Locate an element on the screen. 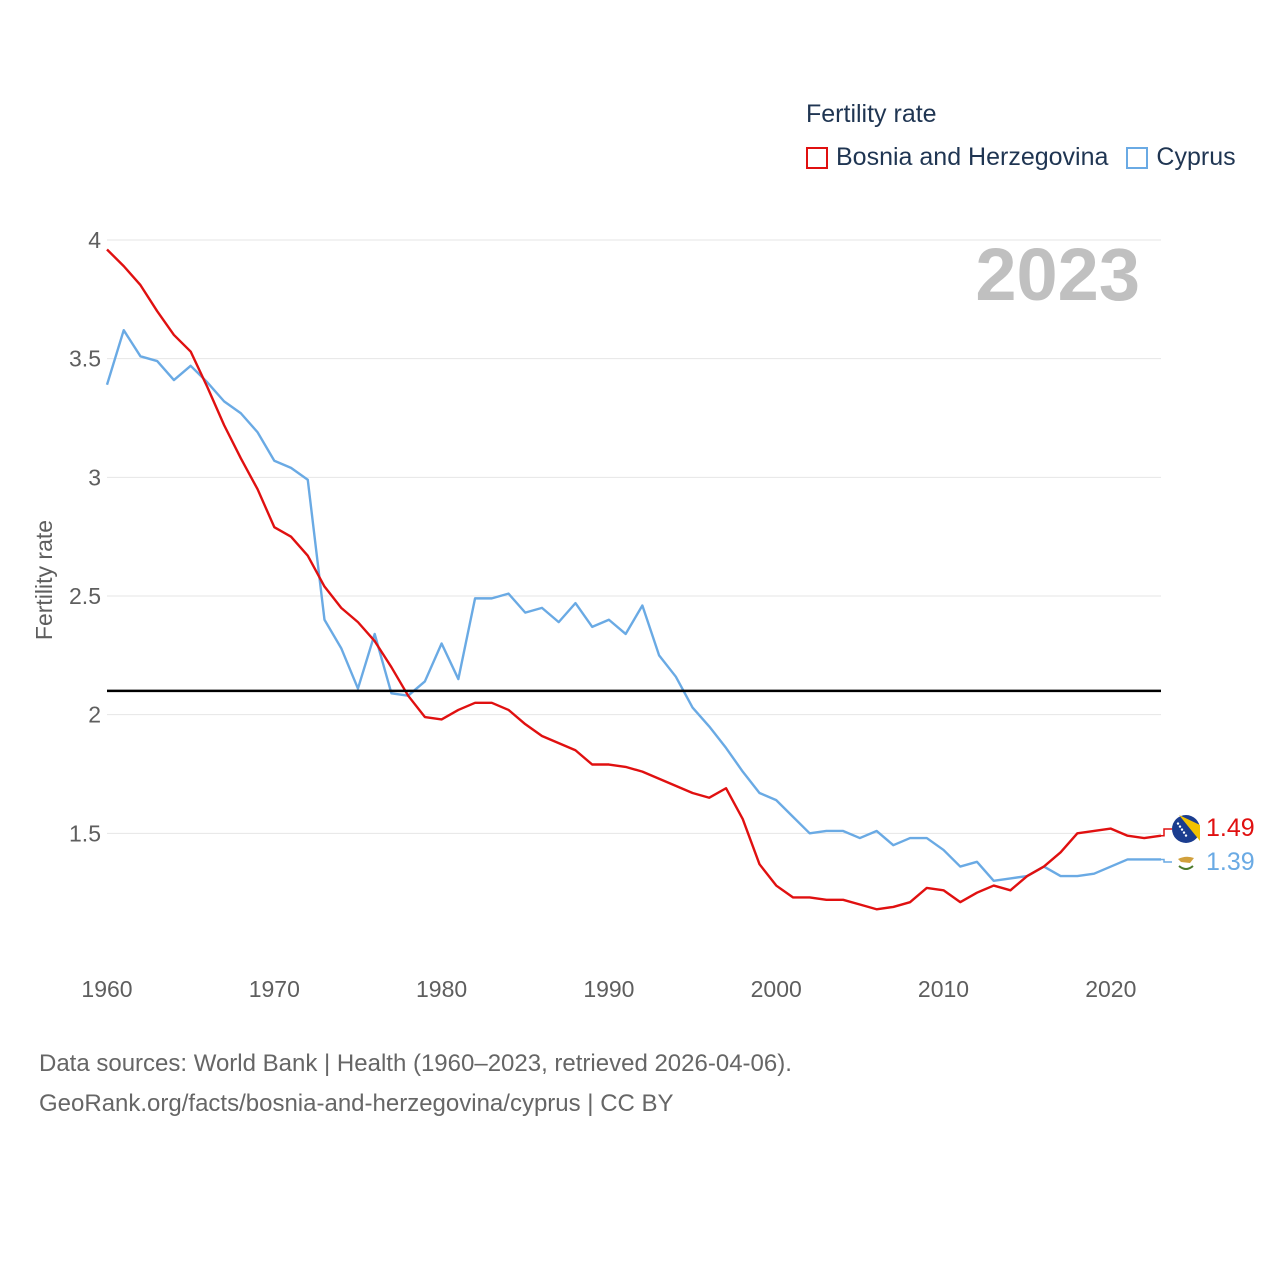 The height and width of the screenshot is (1280, 1280). legend-item-bosnia: Bosnia and Herzegovina is located at coordinates (957, 157).